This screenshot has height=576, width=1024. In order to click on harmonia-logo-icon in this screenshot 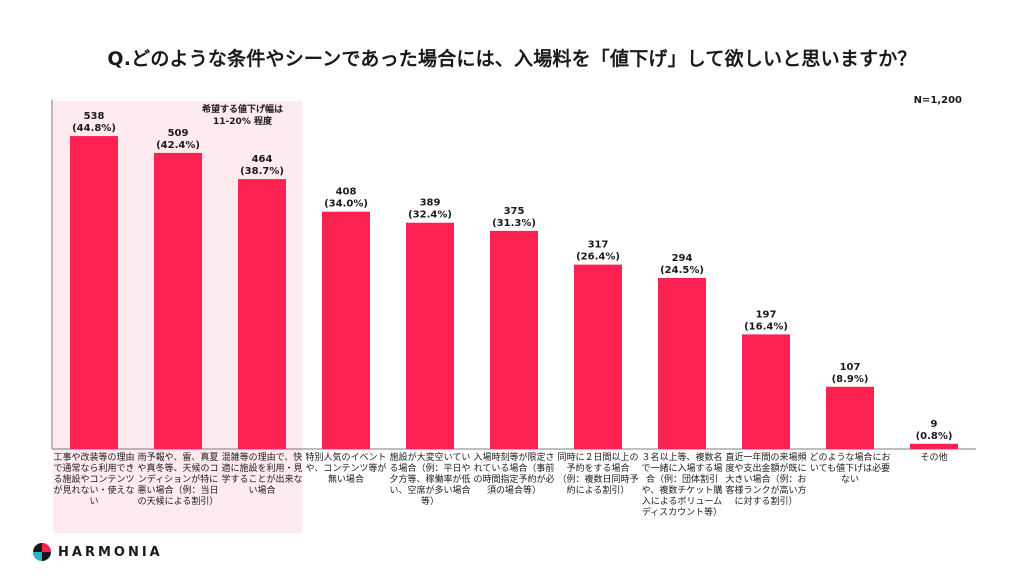, I will do `click(42, 552)`.